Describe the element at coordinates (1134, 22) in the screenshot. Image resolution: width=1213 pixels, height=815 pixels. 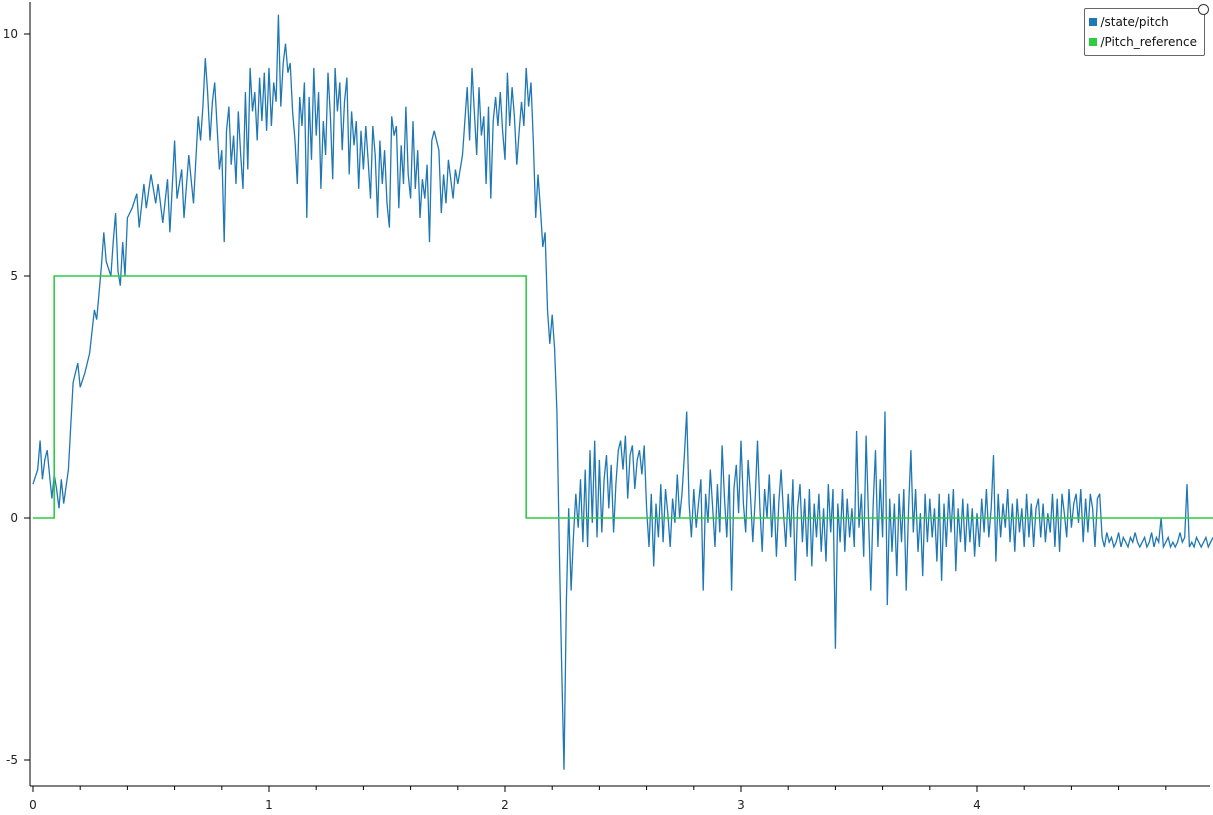
I see `legend-label-state-pitch: /state/pitch` at that location.